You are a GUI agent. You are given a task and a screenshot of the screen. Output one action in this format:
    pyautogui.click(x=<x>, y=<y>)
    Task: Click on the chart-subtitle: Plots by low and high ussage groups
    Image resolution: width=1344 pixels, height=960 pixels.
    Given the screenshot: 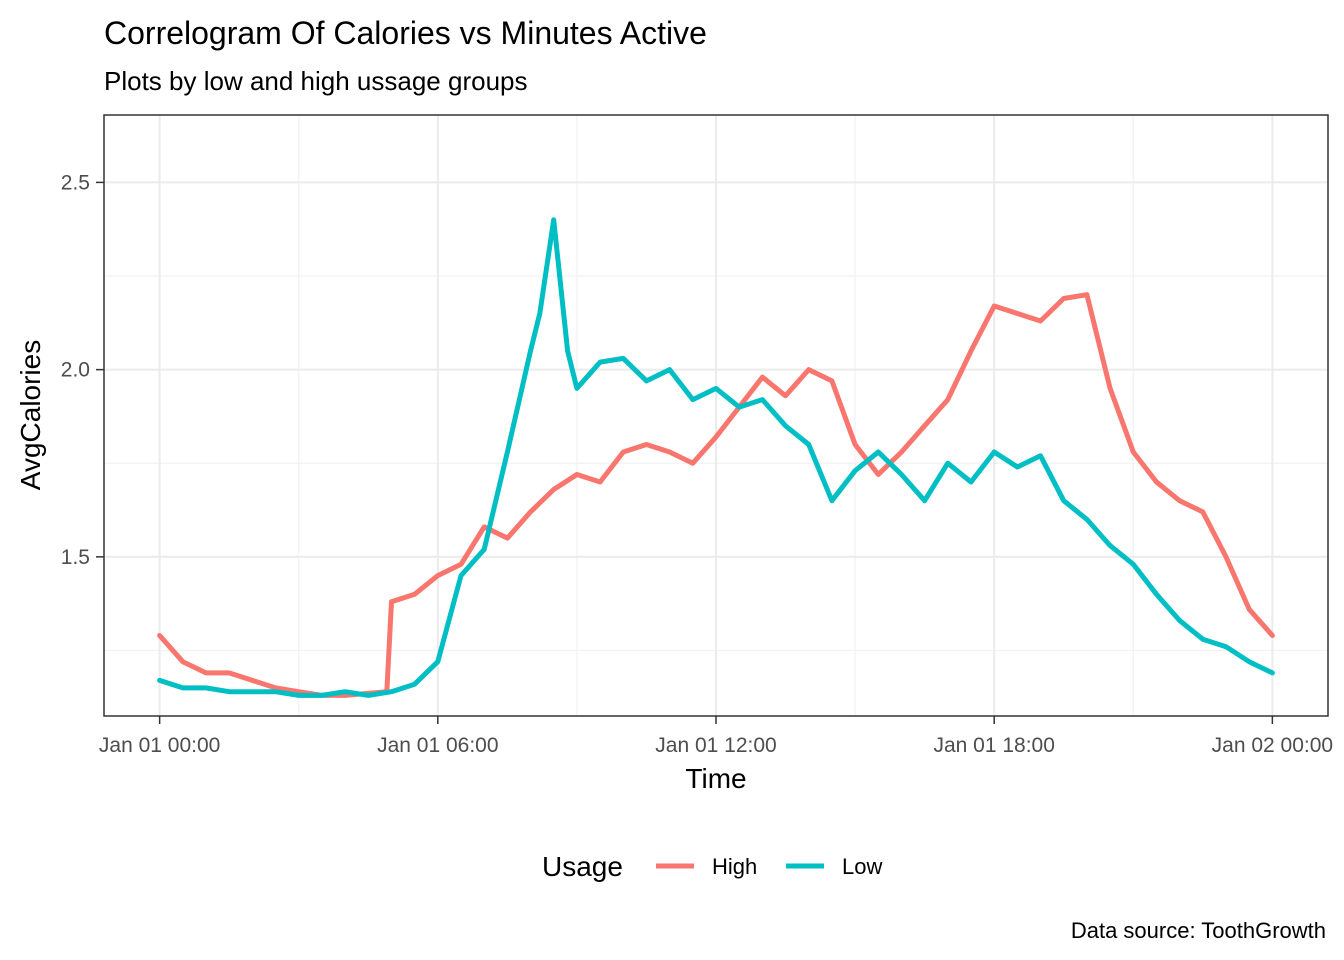 What is the action you would take?
    pyautogui.click(x=316, y=81)
    